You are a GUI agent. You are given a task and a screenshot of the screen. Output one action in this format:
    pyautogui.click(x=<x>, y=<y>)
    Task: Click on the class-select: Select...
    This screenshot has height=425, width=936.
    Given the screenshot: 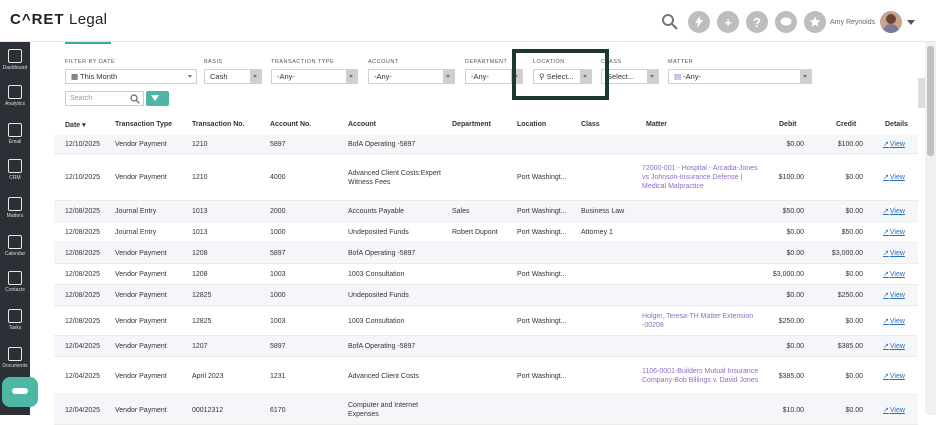 What is the action you would take?
    pyautogui.click(x=630, y=76)
    